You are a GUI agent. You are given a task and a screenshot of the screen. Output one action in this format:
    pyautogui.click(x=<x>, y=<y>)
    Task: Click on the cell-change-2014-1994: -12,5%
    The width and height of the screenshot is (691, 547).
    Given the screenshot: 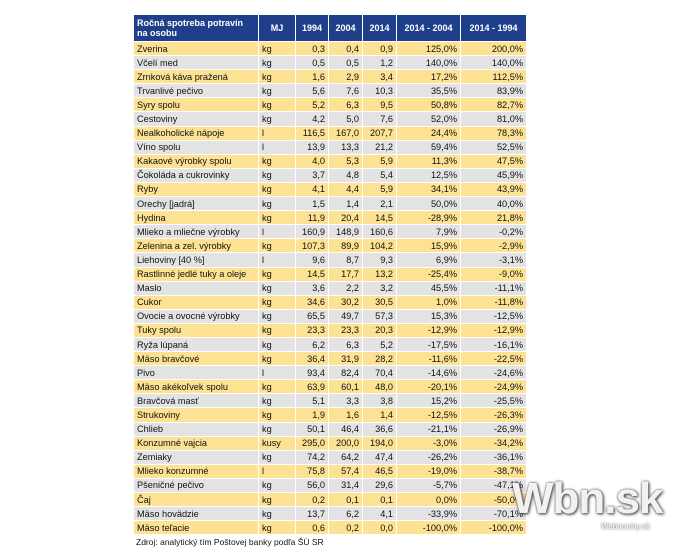 What is the action you would take?
    pyautogui.click(x=493, y=316)
    